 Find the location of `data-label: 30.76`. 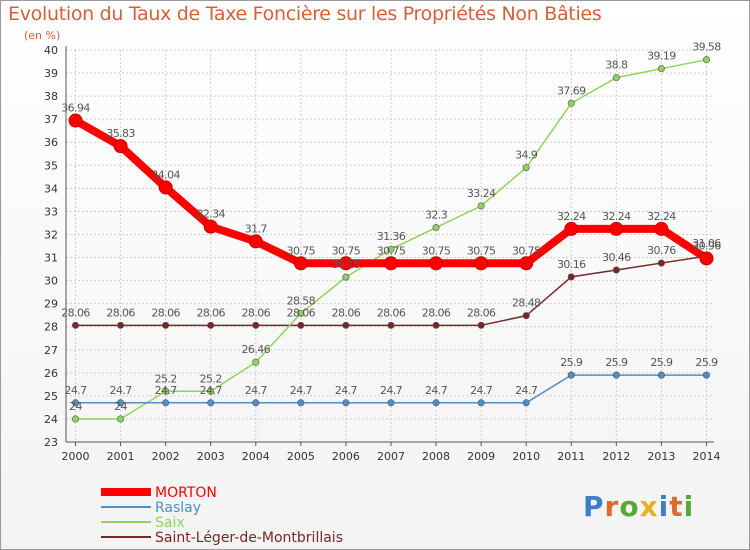

data-label: 30.76 is located at coordinates (661, 250).